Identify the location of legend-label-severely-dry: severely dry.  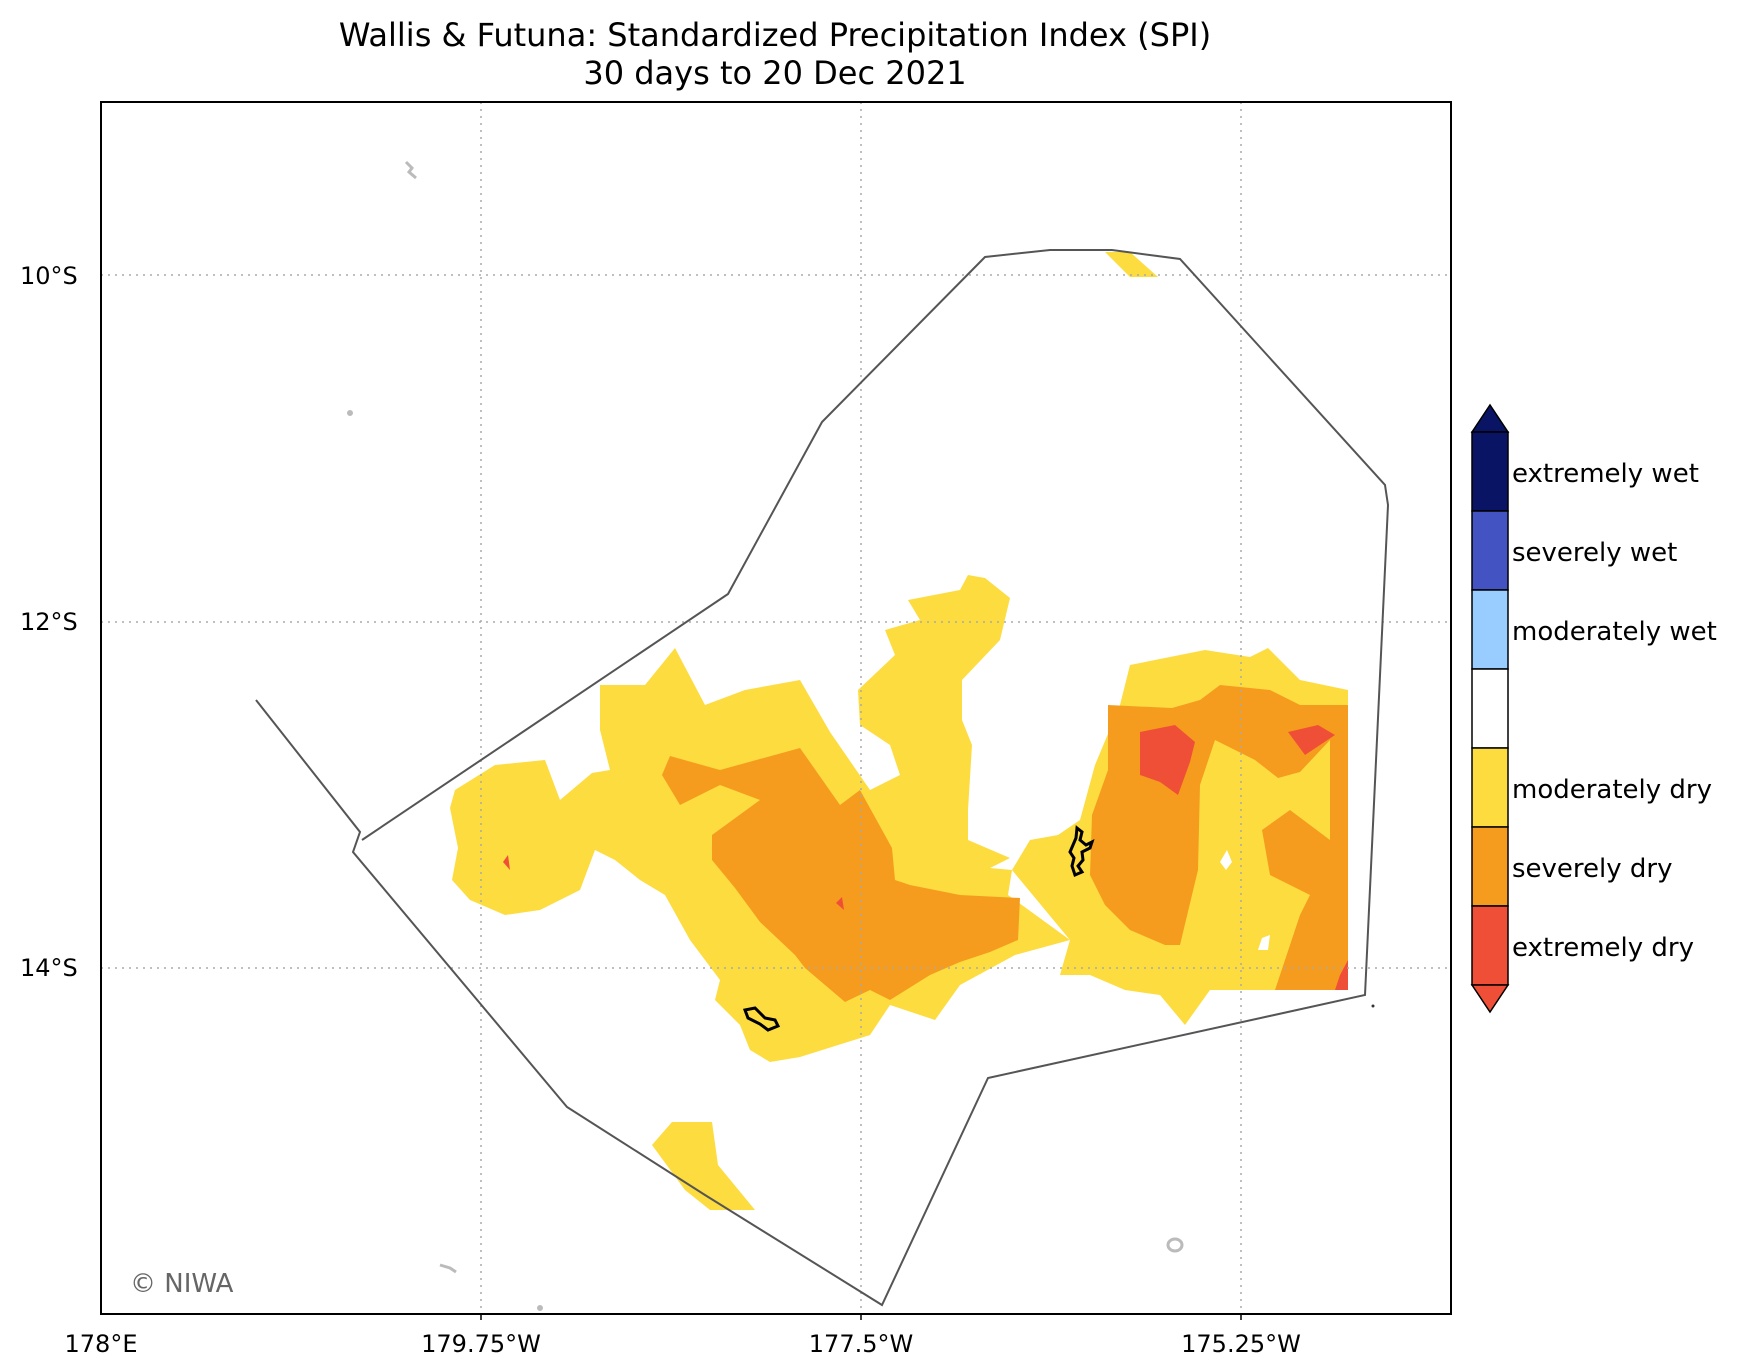
(1592, 869).